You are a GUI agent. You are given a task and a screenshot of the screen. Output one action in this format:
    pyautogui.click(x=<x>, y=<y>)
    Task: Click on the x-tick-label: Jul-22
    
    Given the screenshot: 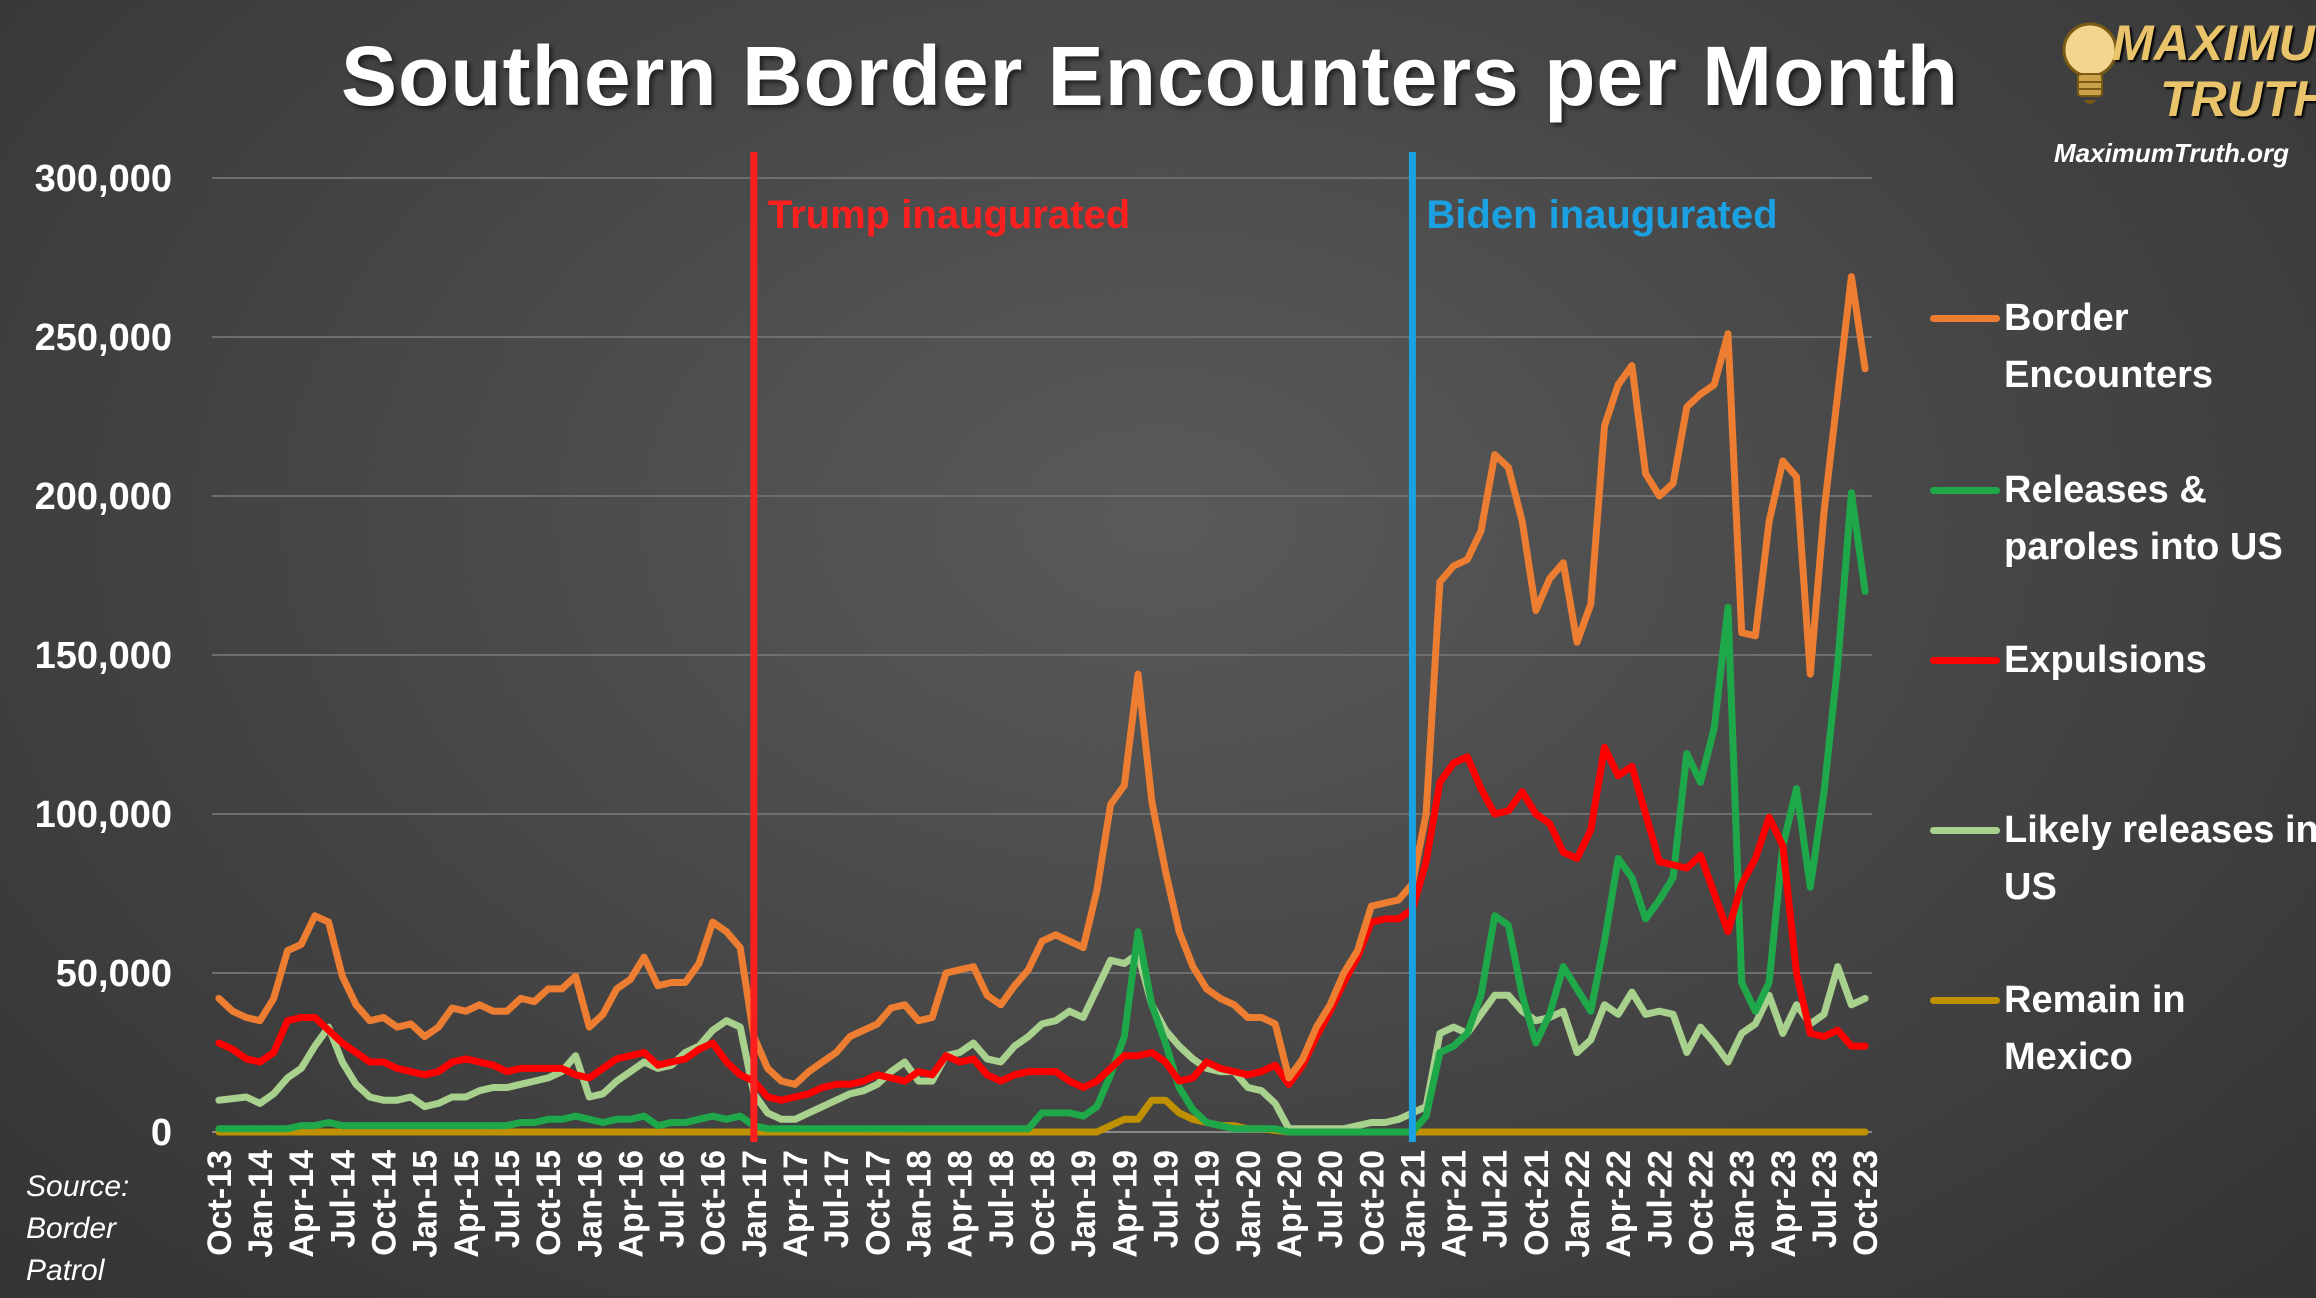 What is the action you would take?
    pyautogui.click(x=1660, y=1199)
    